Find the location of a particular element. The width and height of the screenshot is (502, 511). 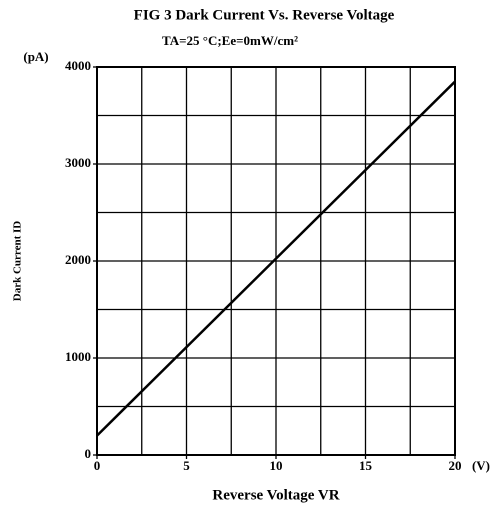

y-unit: (pA) is located at coordinates (35, 56).